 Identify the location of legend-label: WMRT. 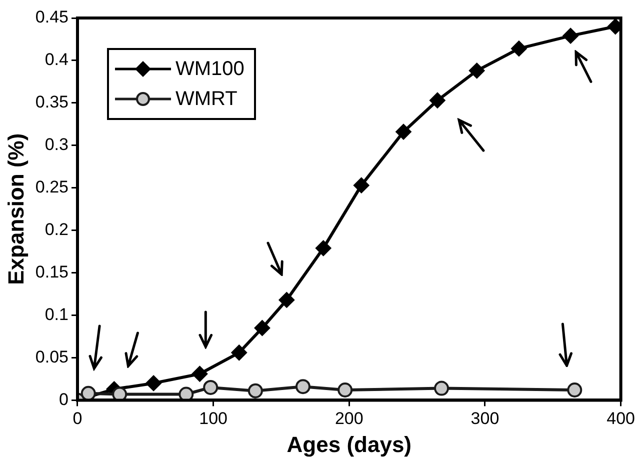
(206, 99).